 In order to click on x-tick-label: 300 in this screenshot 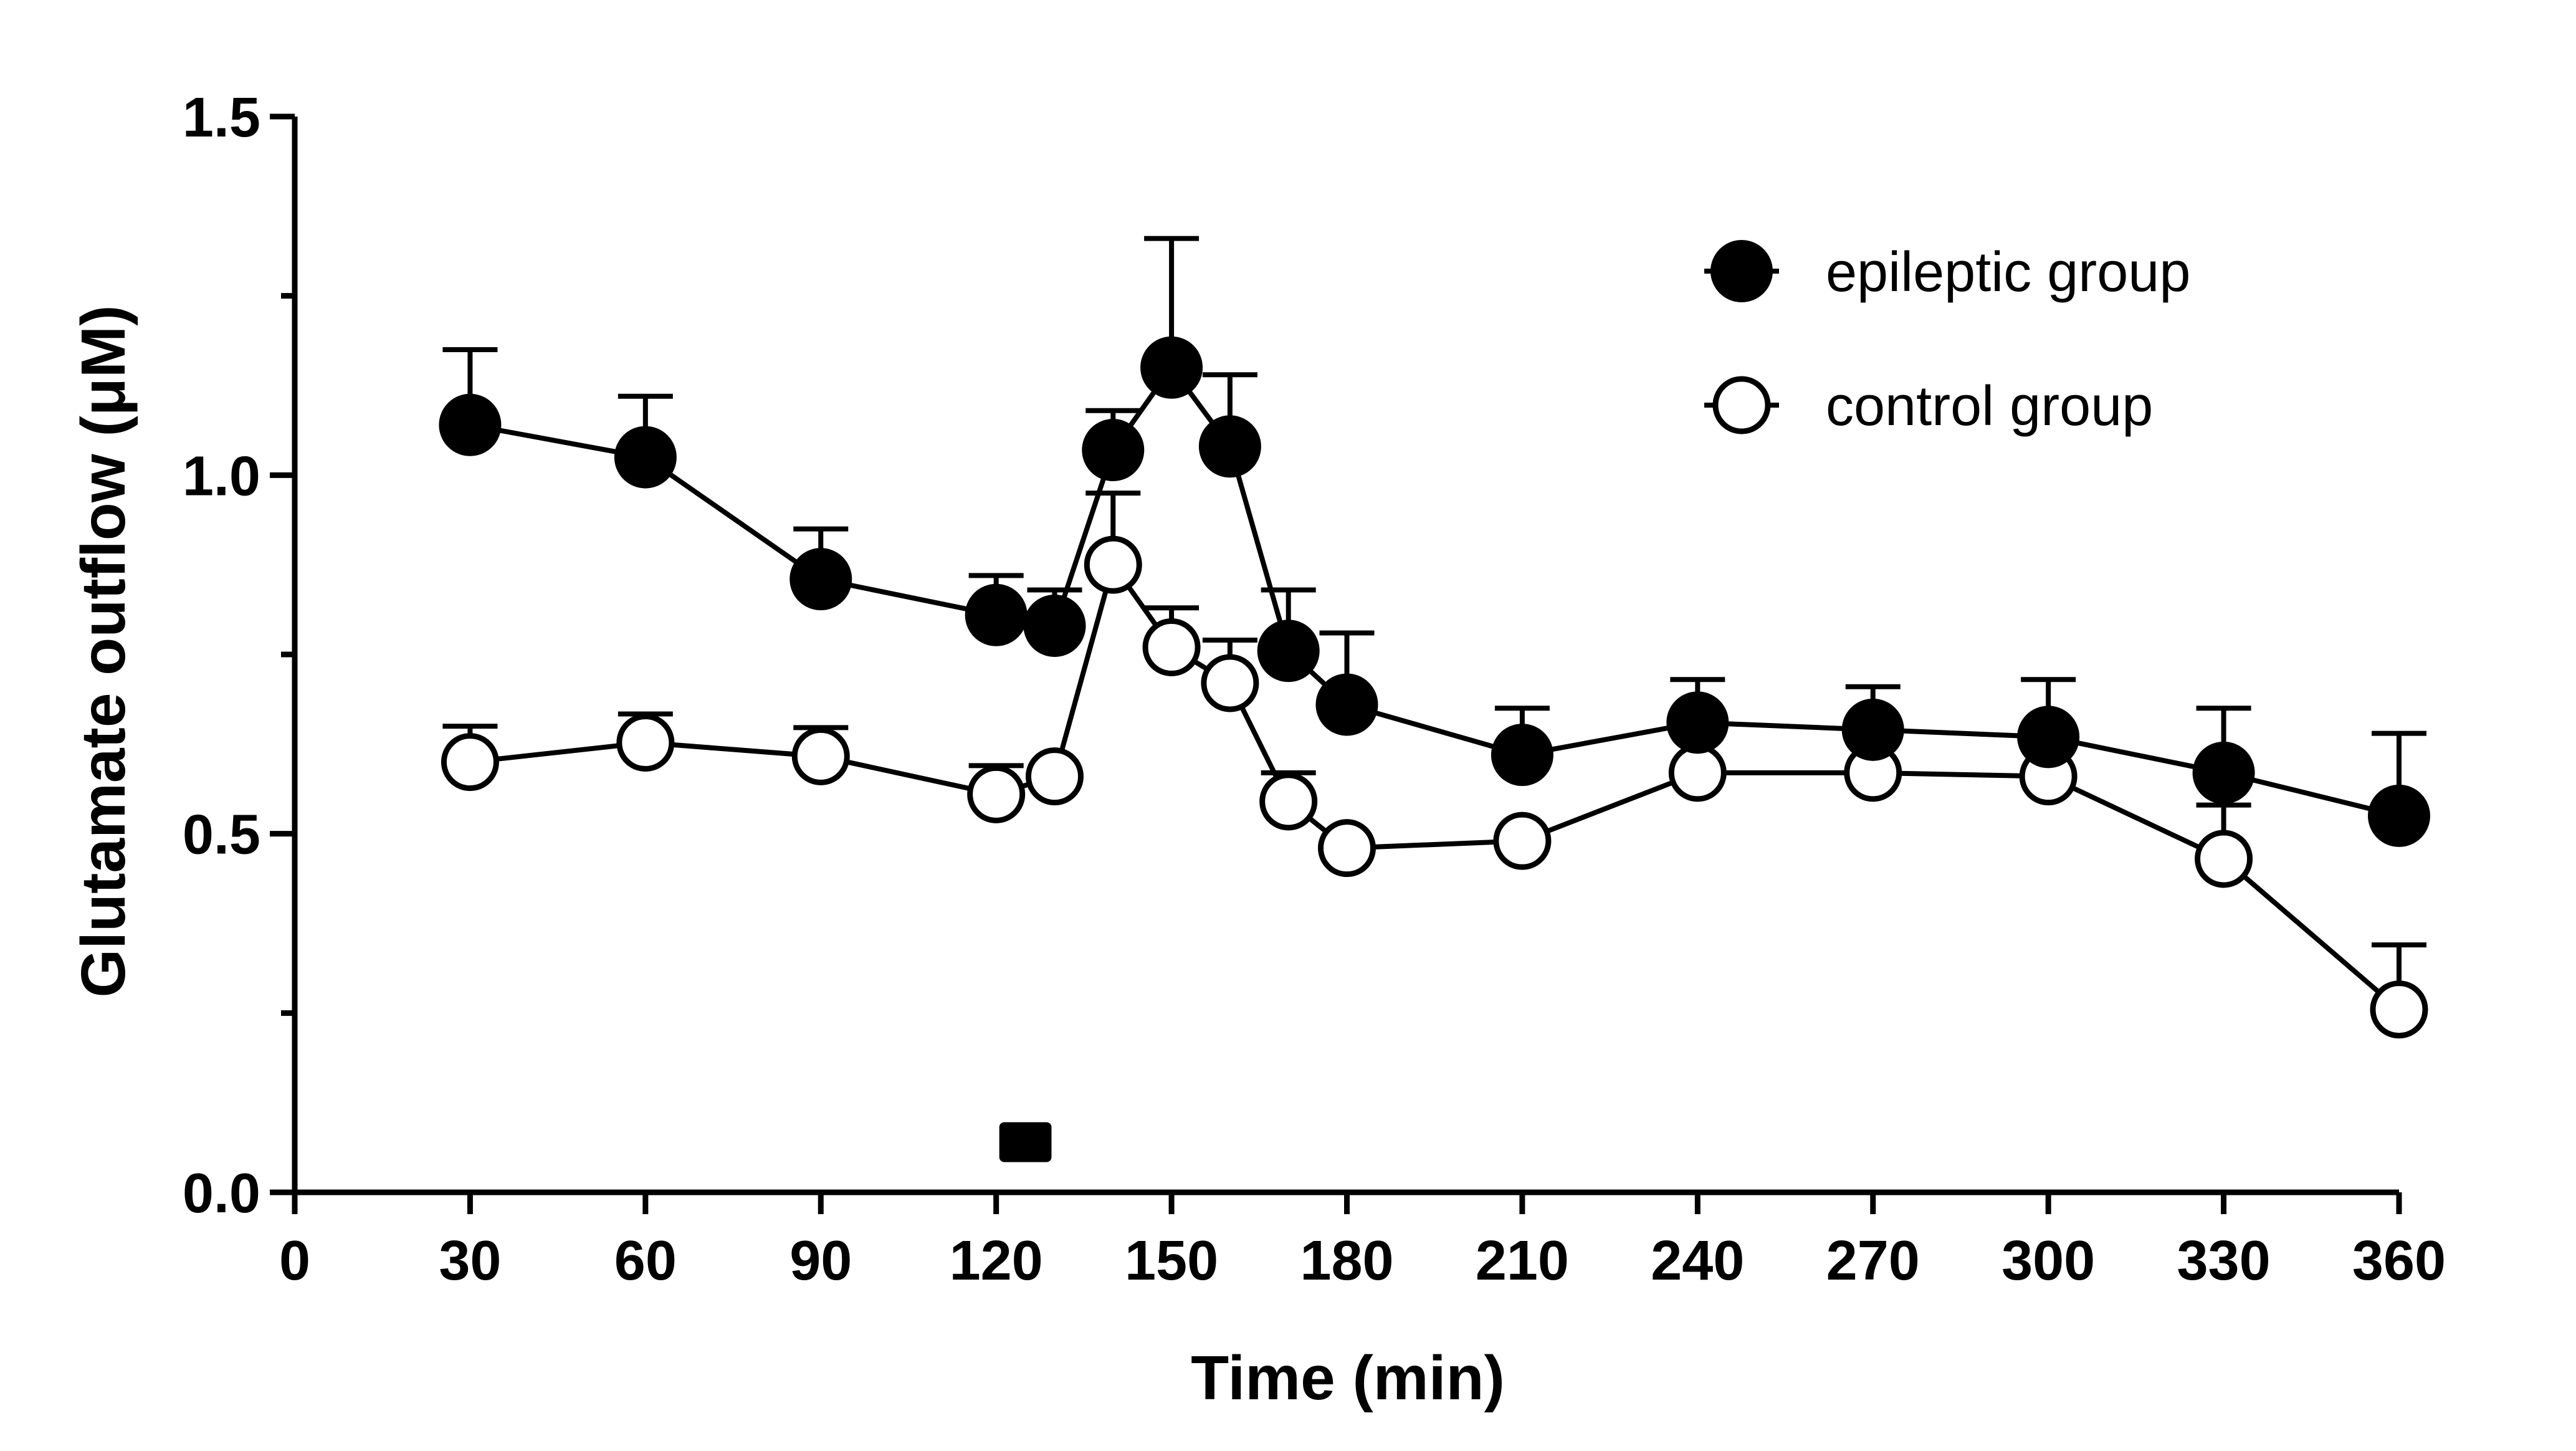, I will do `click(2048, 1261)`.